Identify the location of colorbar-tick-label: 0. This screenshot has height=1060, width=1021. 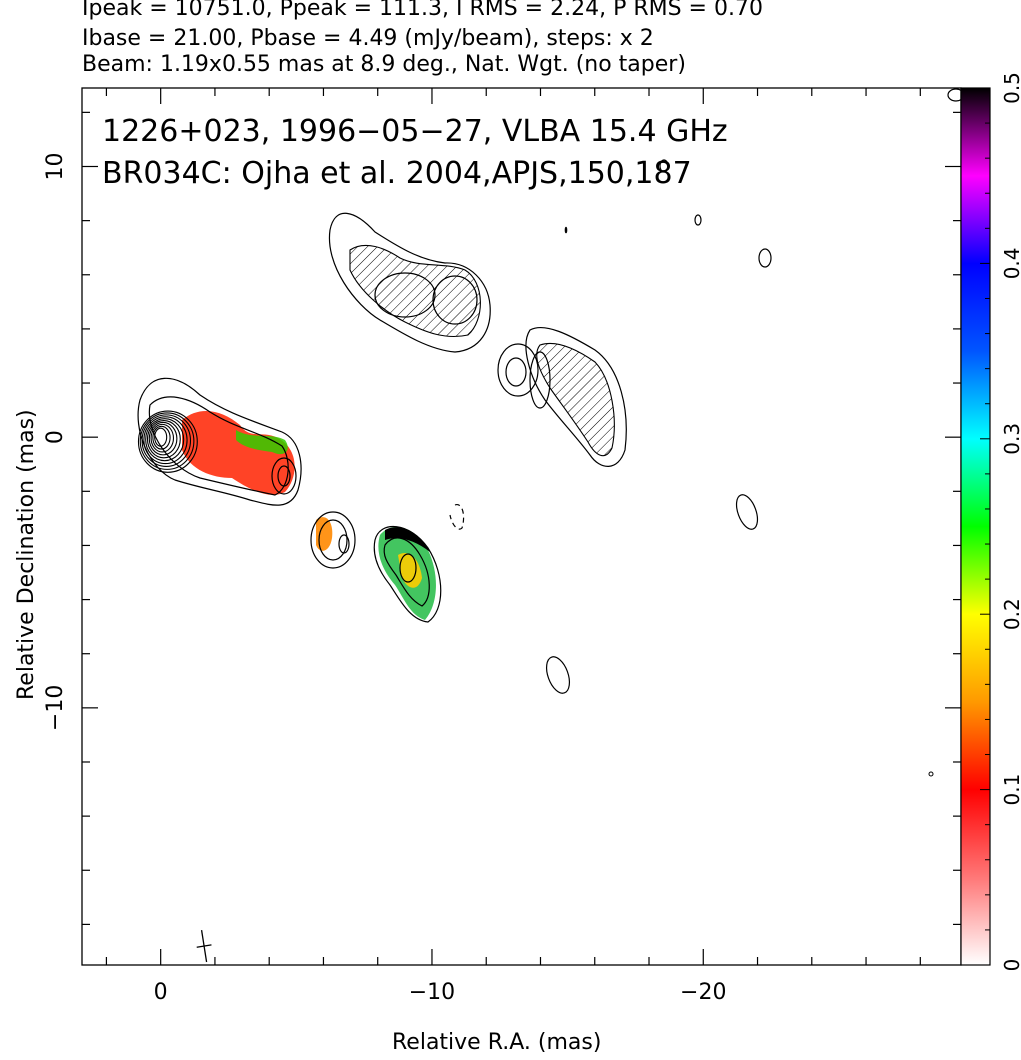
(1010, 965).